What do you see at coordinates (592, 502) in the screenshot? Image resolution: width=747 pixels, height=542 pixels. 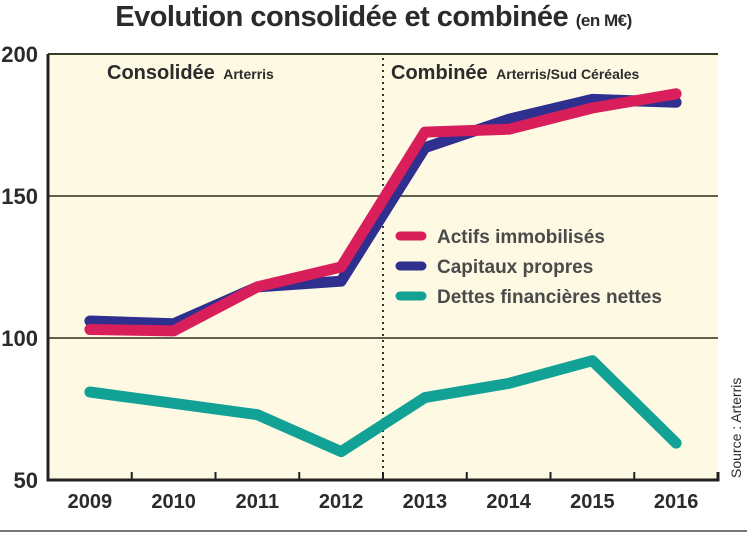 I see `x-tick-label: 2015` at bounding box center [592, 502].